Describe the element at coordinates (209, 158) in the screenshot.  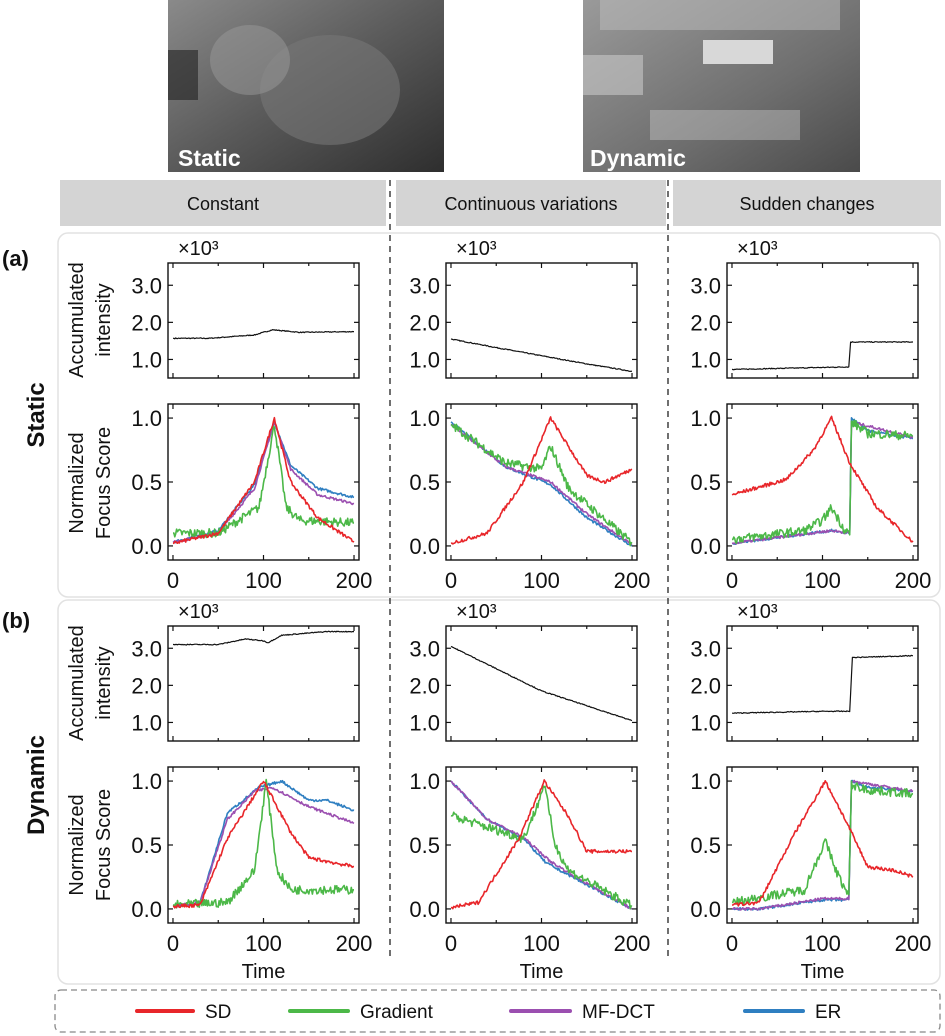
I see `static-image-label: Static` at that location.